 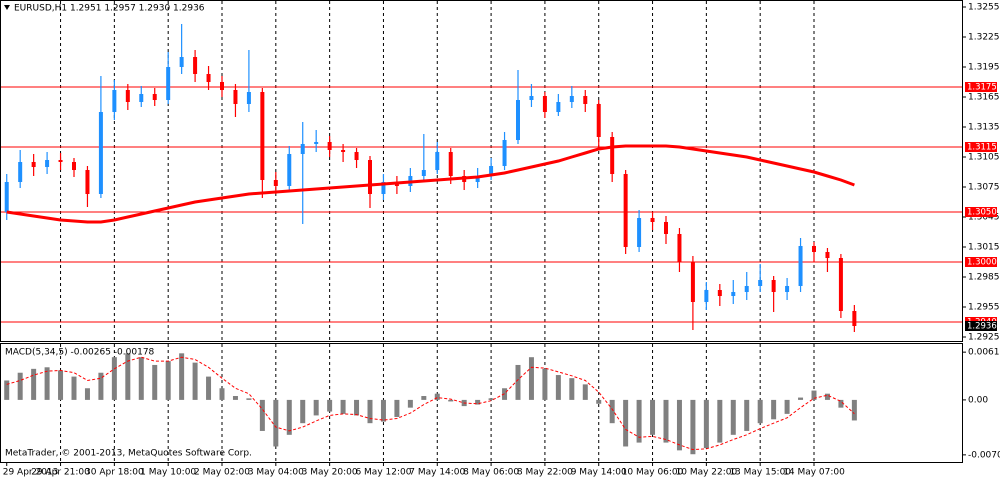 I want to click on level-label: 1.3175, so click(x=982, y=88).